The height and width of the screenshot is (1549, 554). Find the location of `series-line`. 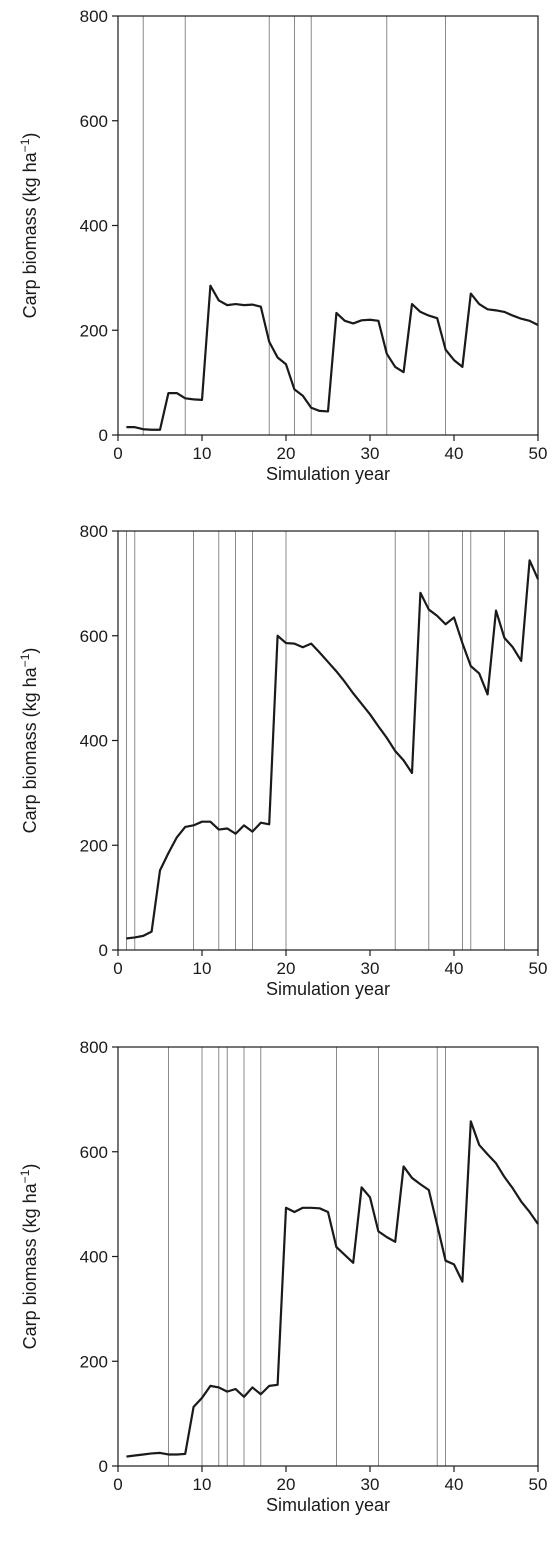

series-line is located at coordinates (332, 357).